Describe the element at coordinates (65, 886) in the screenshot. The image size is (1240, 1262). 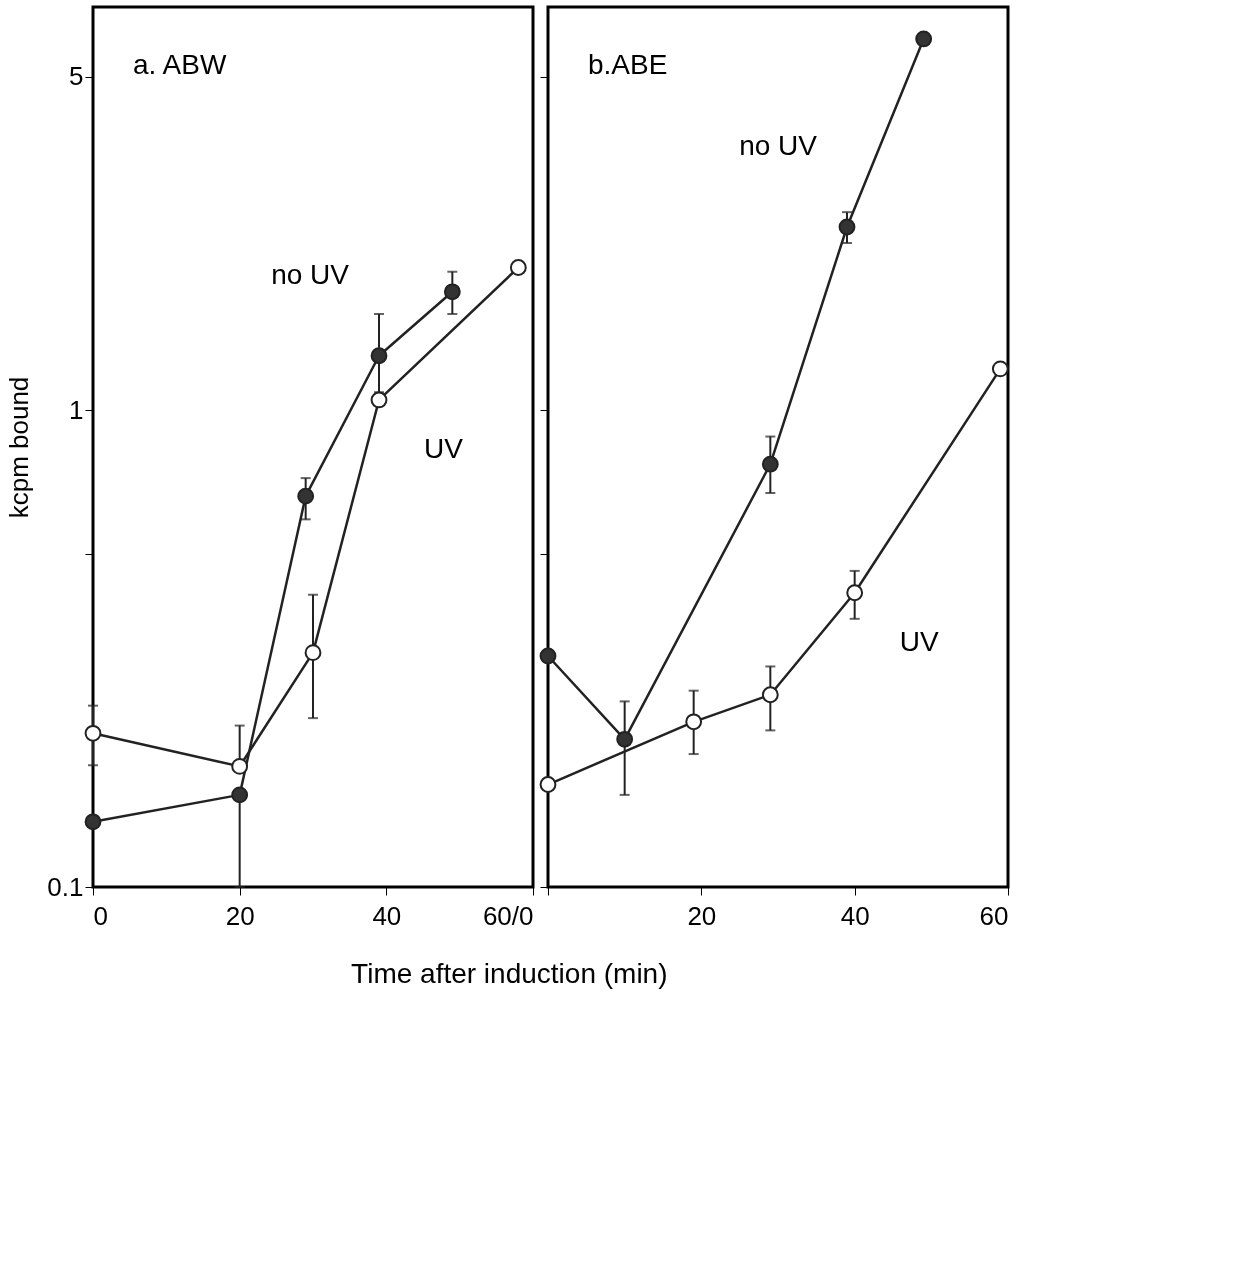
I see `y-tick-label: 0.1` at that location.